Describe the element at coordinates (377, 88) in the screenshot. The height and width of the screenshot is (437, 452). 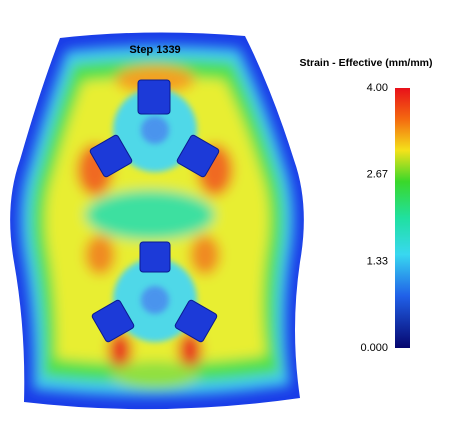
I see `colorbar-tick-label: 4.00` at that location.